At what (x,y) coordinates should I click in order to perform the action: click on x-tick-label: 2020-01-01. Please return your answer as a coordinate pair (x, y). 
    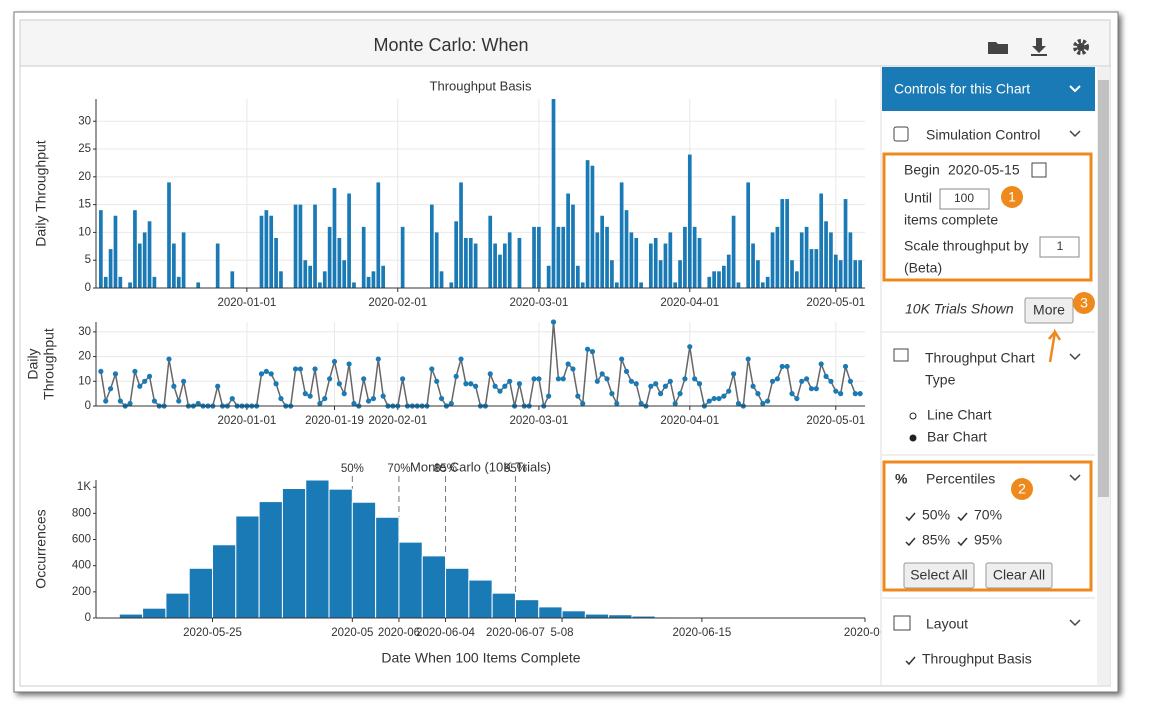
    Looking at the image, I should click on (246, 421).